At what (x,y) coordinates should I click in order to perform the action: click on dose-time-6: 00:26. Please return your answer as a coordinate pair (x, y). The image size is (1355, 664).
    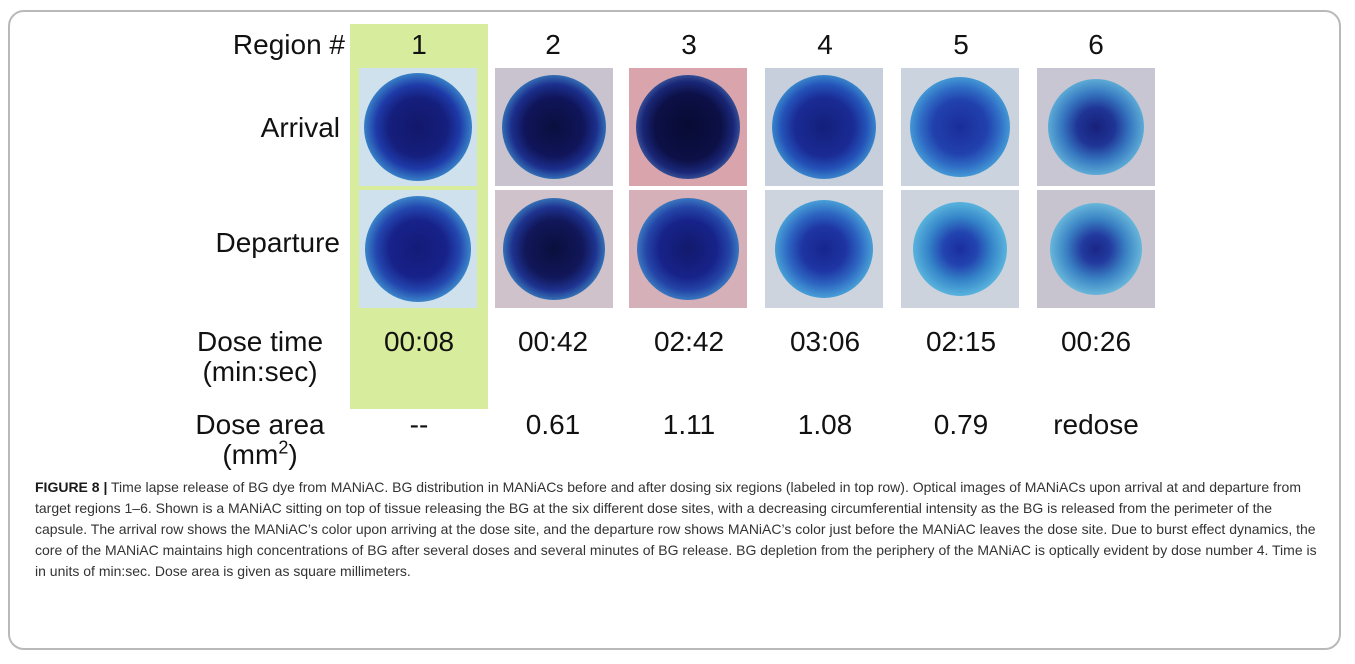
    Looking at the image, I should click on (1096, 341).